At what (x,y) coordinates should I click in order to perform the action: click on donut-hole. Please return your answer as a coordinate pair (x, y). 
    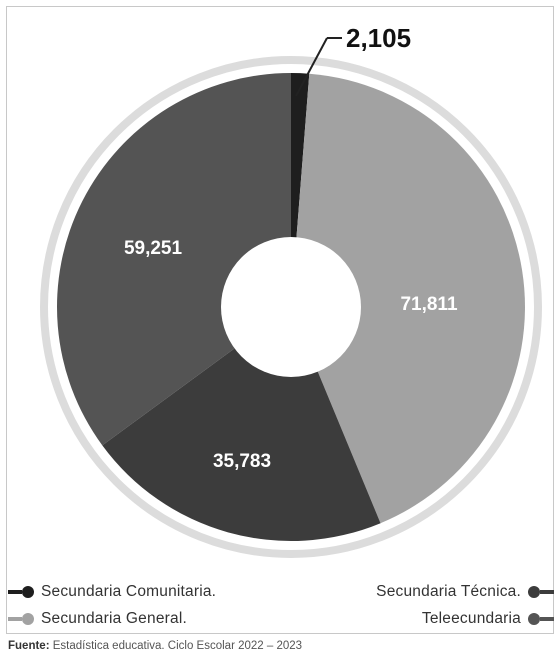
    Looking at the image, I should click on (291, 307).